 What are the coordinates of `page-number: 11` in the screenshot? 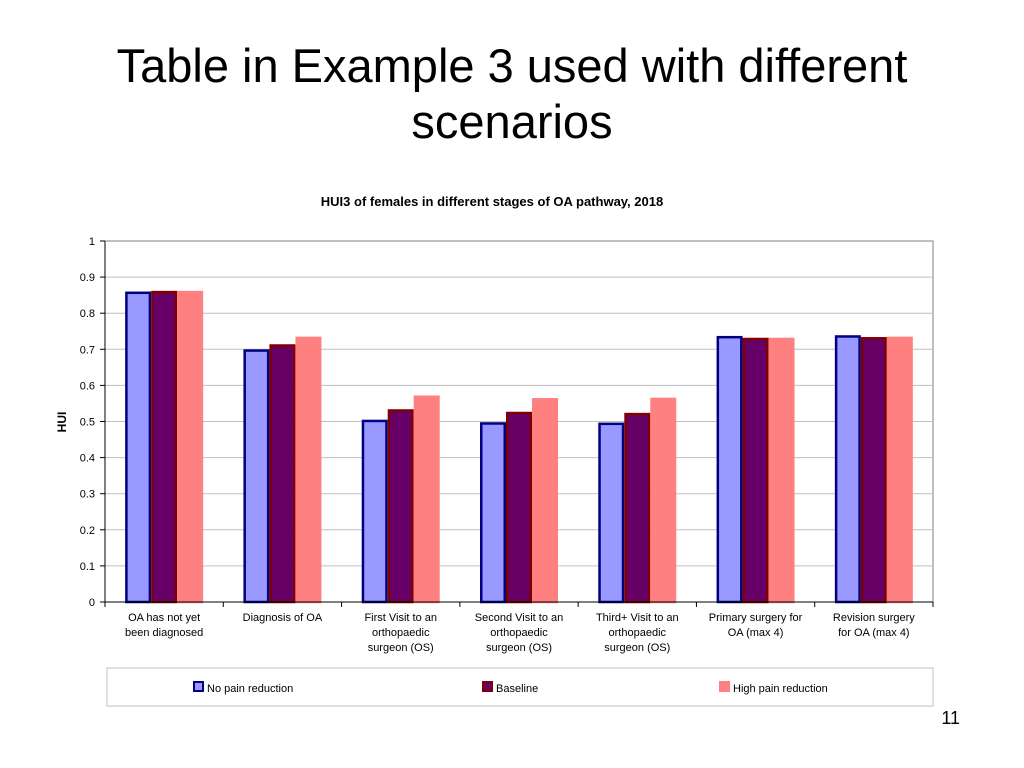 It's located at (950, 718).